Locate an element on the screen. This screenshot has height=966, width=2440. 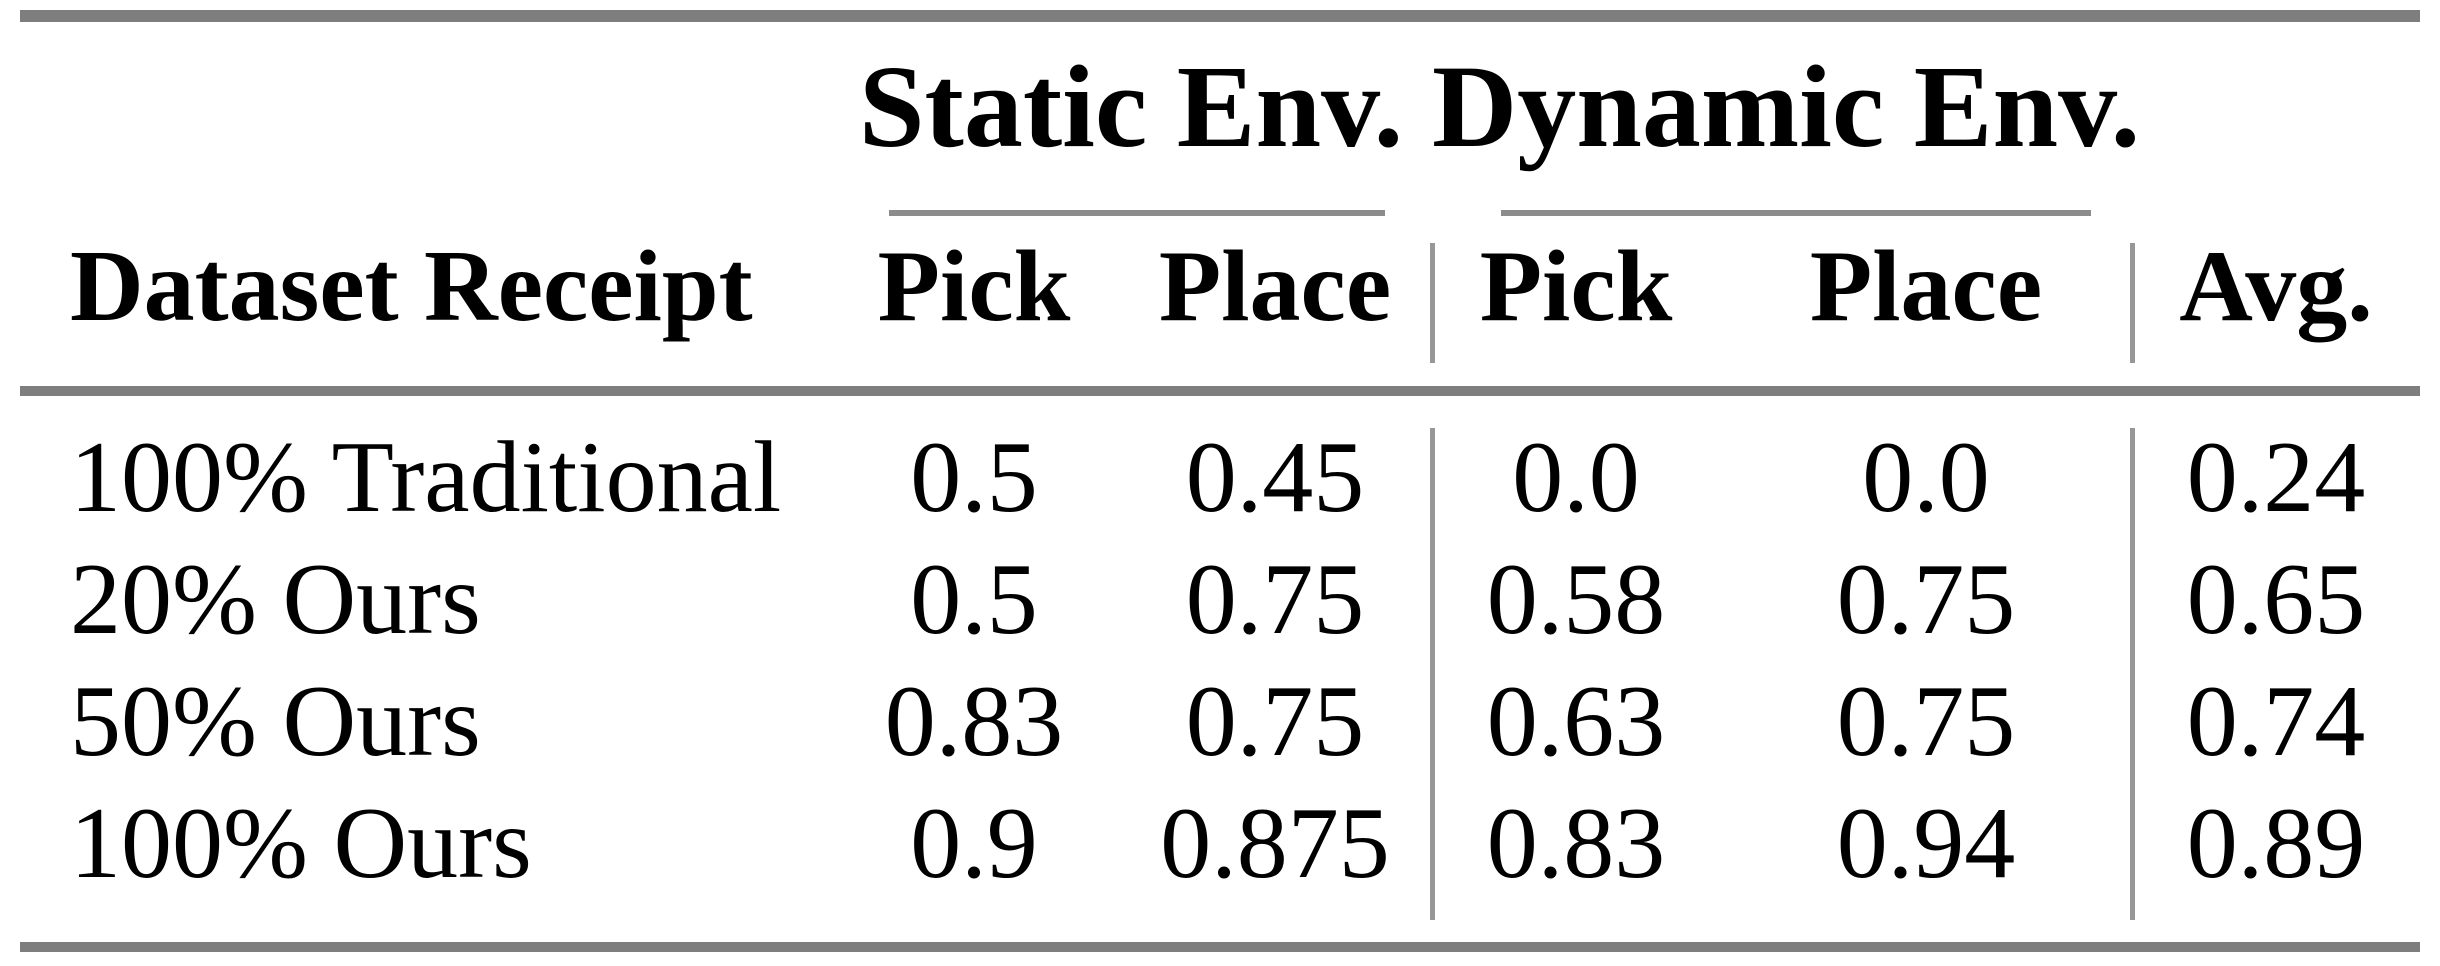
static-place-cell: 0.45 is located at coordinates (1275, 477).